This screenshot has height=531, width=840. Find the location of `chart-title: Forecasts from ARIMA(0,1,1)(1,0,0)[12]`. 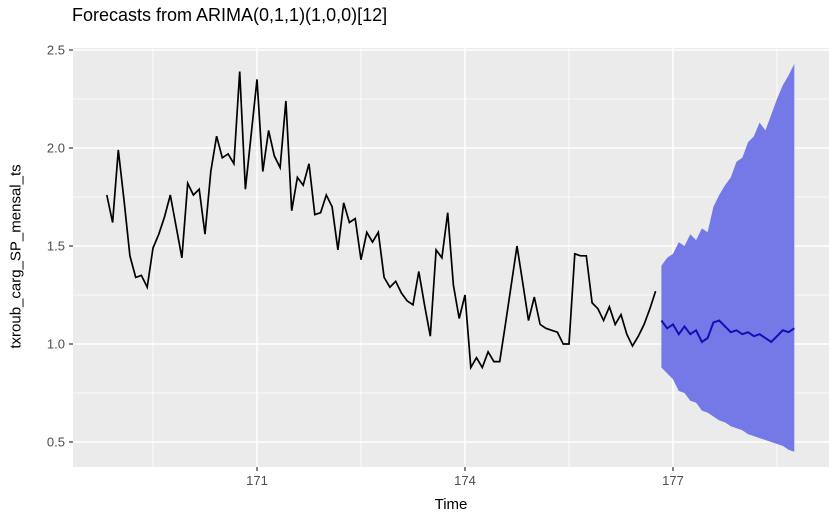

chart-title: Forecasts from ARIMA(0,1,1)(1,0,0)[12] is located at coordinates (230, 15).